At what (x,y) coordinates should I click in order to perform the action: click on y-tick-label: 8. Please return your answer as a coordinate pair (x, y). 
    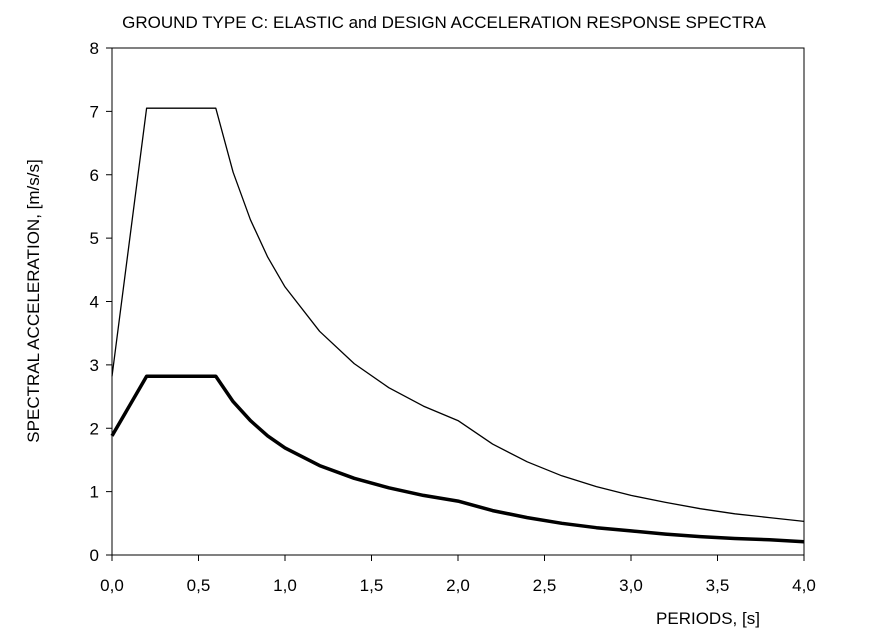
    Looking at the image, I should click on (94, 48).